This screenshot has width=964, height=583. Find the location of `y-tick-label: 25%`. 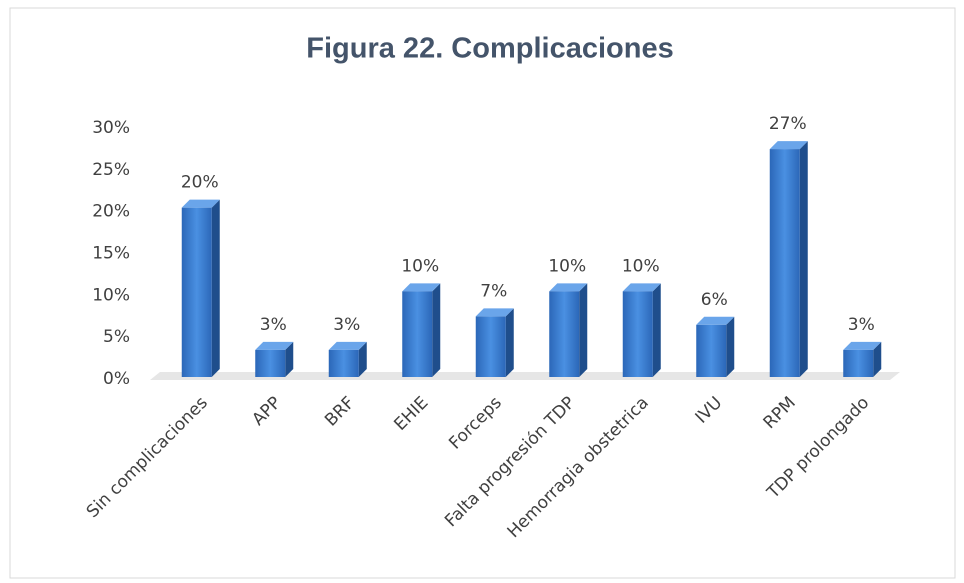

y-tick-label: 25% is located at coordinates (111, 170).